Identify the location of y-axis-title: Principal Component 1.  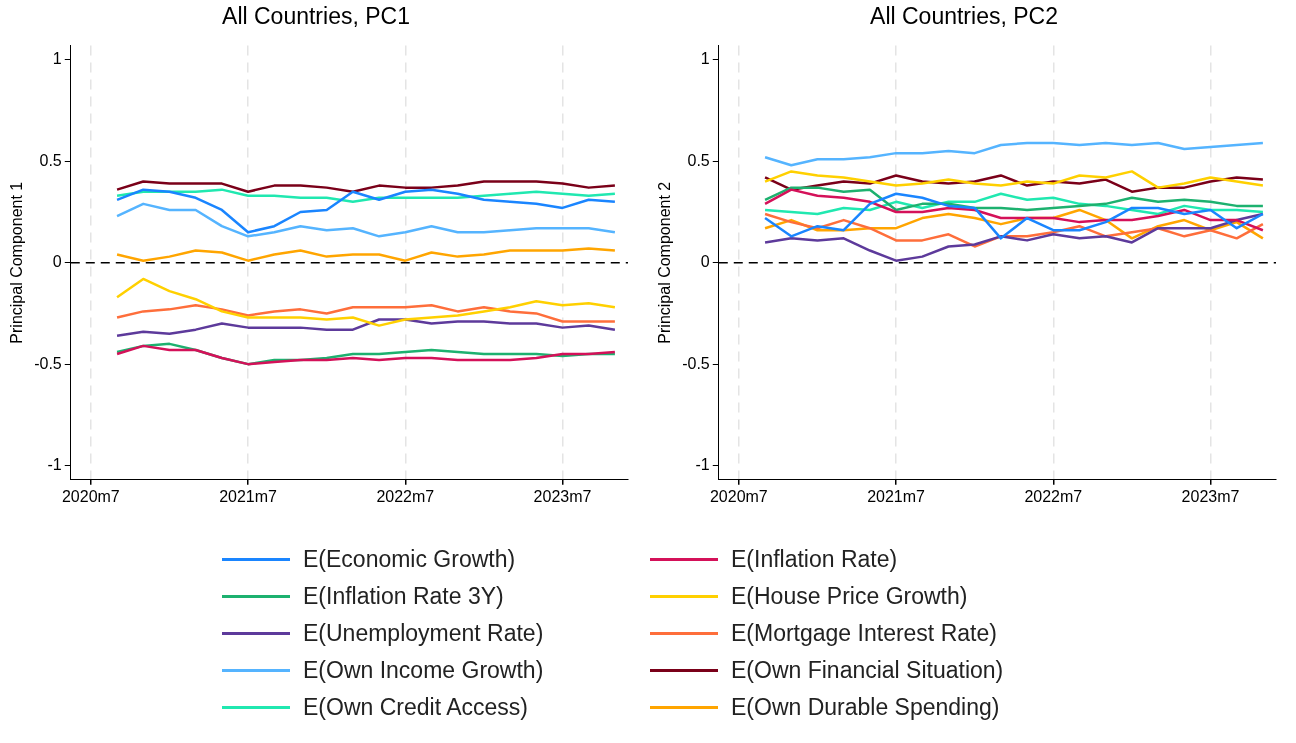
(17, 262).